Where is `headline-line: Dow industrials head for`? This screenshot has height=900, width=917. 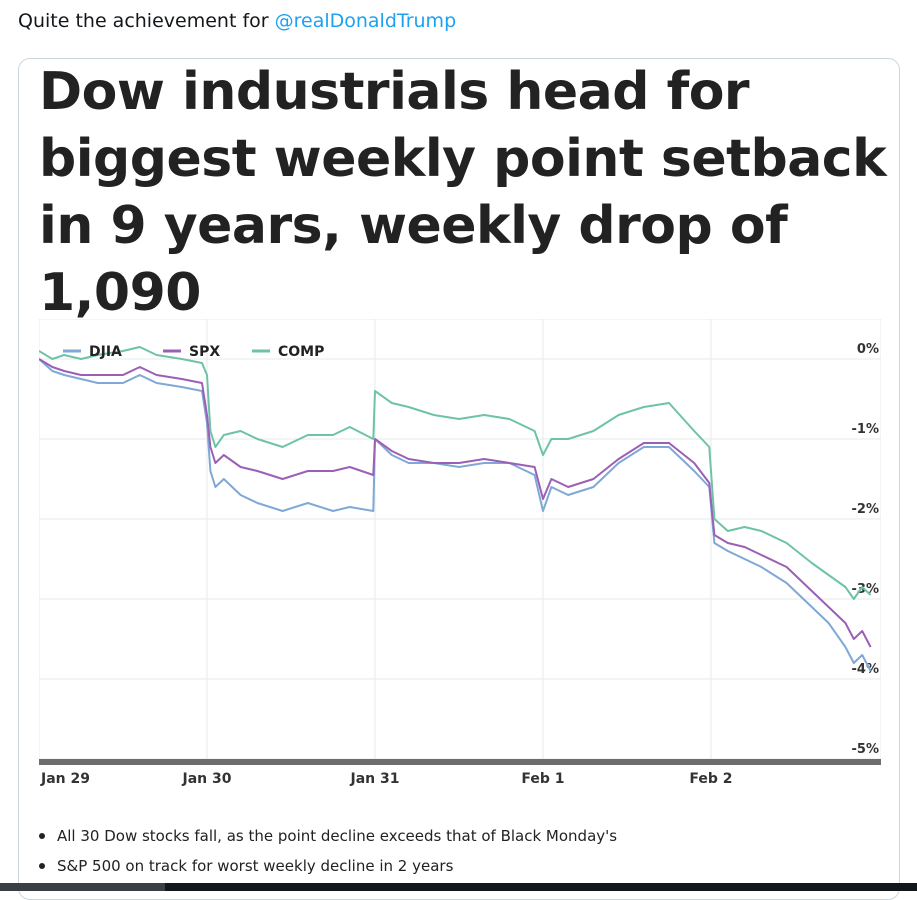 headline-line: Dow industrials head for is located at coordinates (394, 92).